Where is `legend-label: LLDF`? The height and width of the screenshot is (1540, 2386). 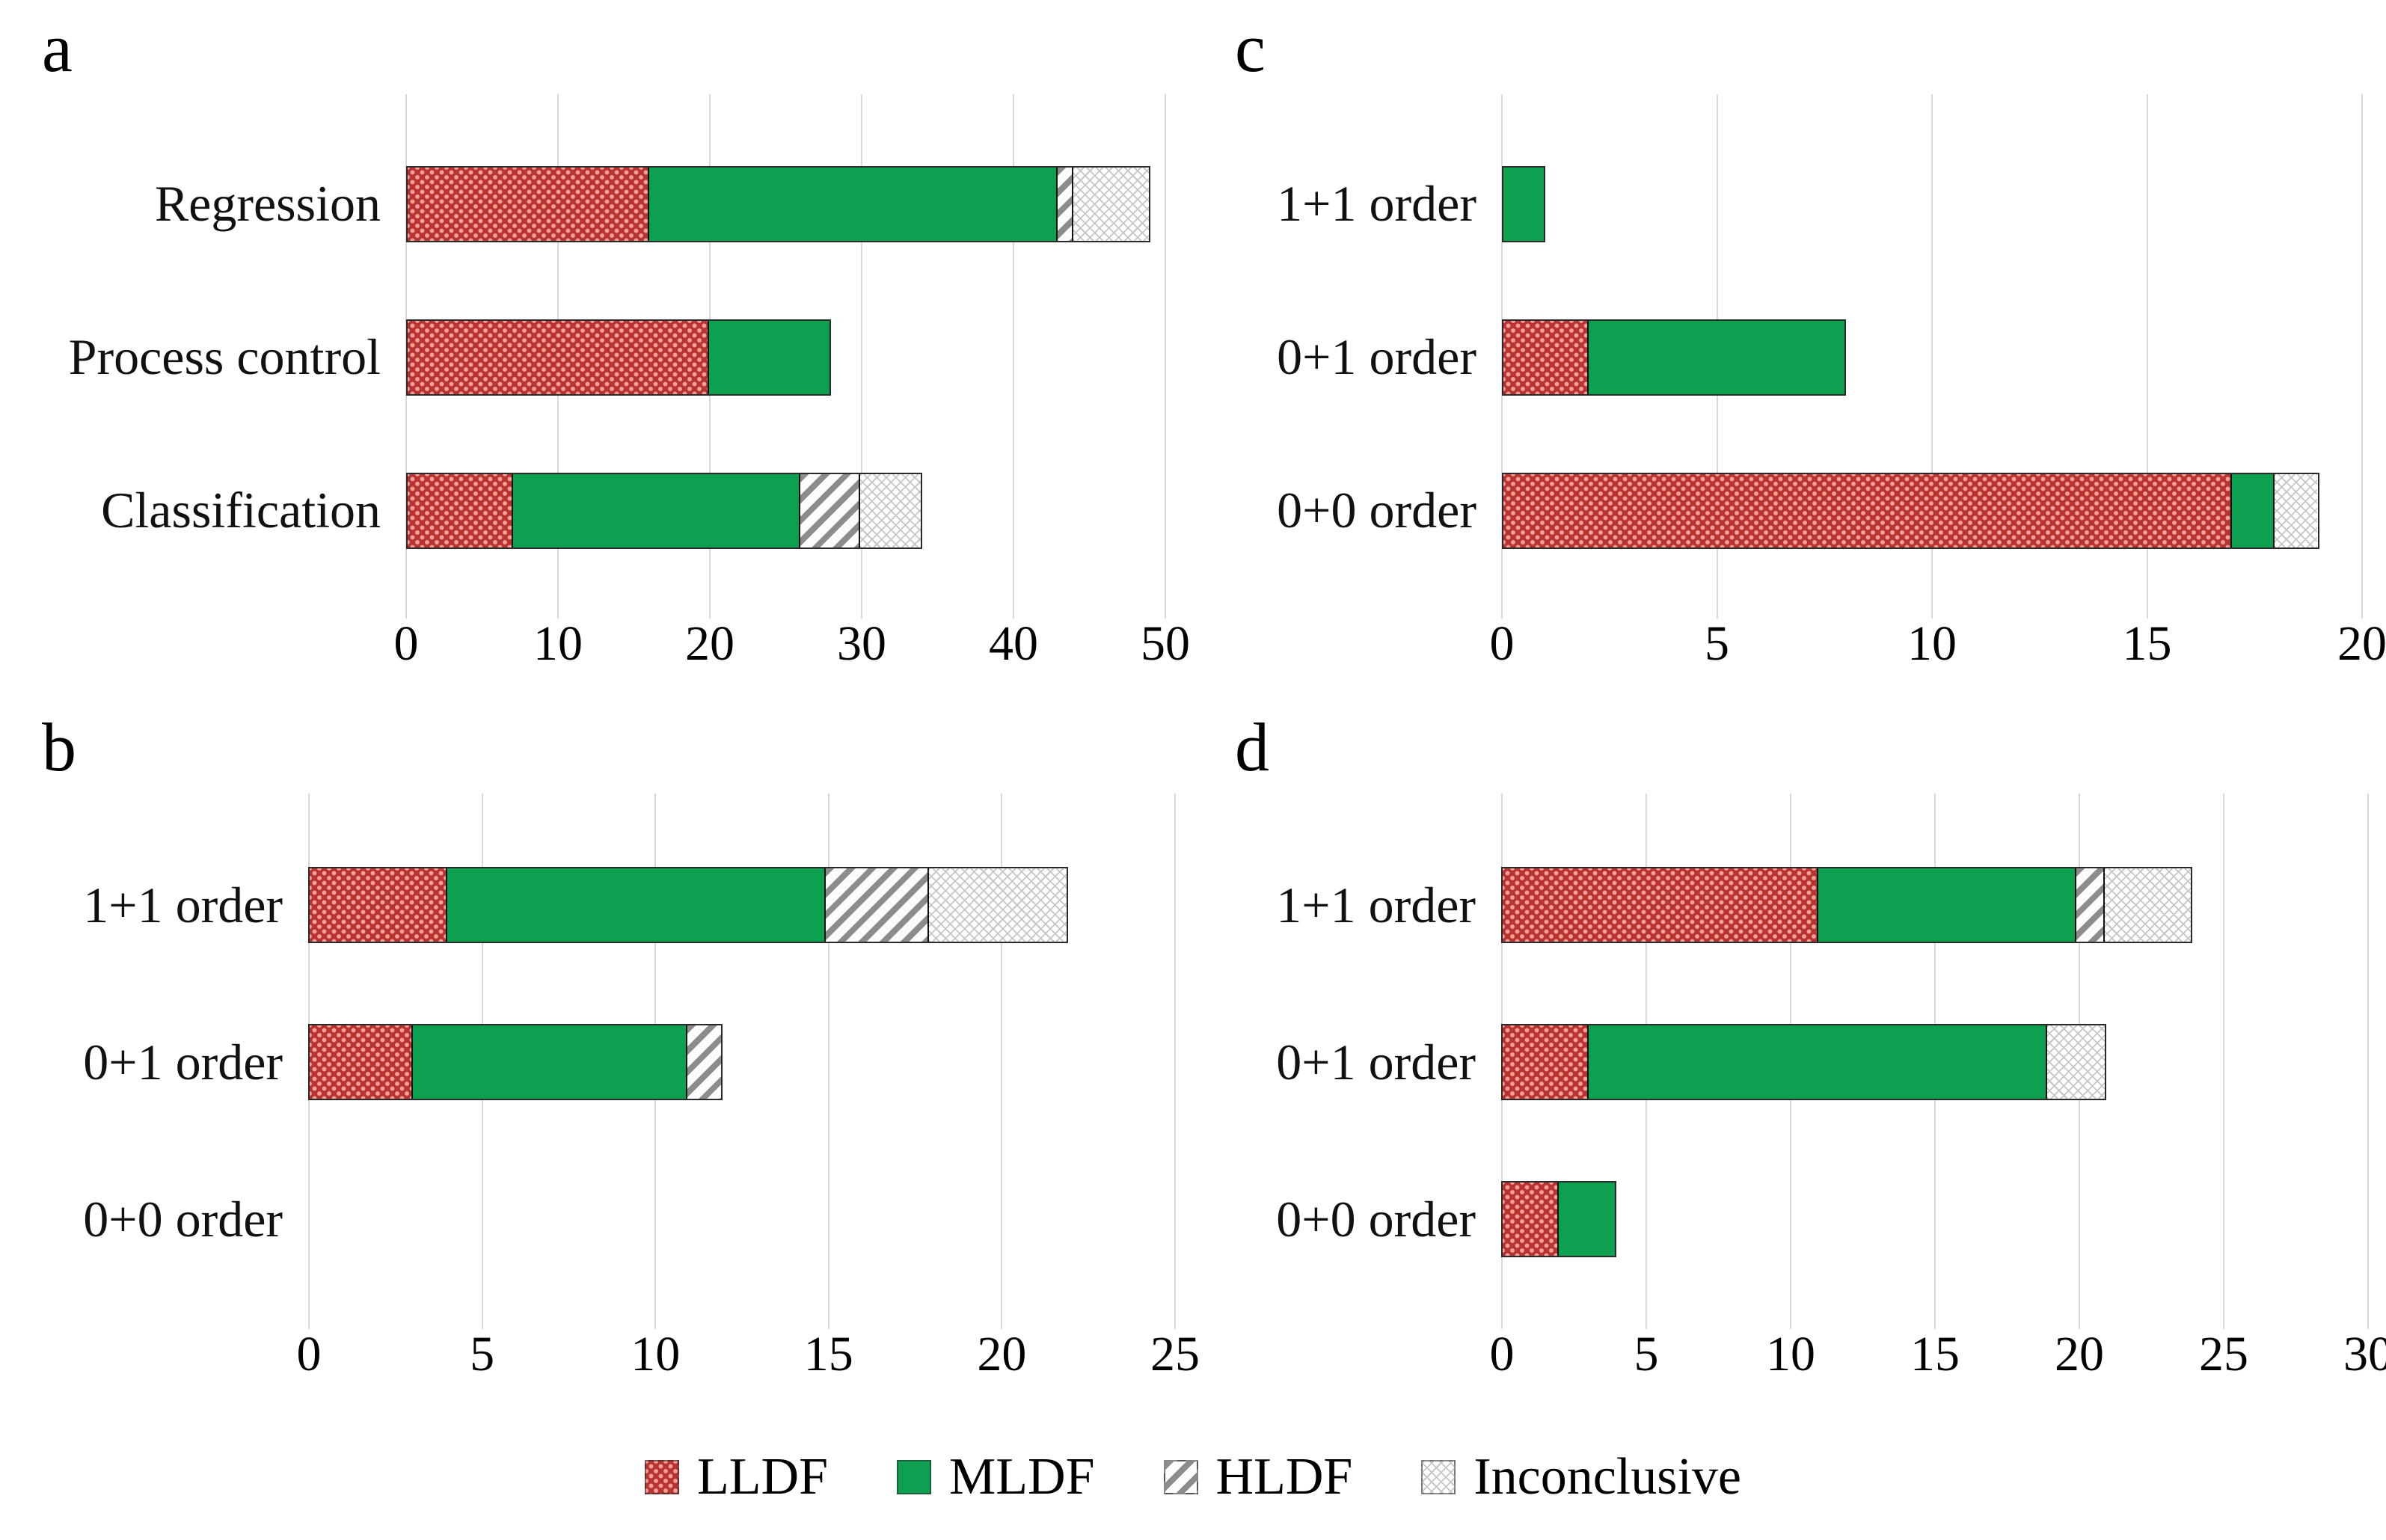
legend-label: LLDF is located at coordinates (763, 1476).